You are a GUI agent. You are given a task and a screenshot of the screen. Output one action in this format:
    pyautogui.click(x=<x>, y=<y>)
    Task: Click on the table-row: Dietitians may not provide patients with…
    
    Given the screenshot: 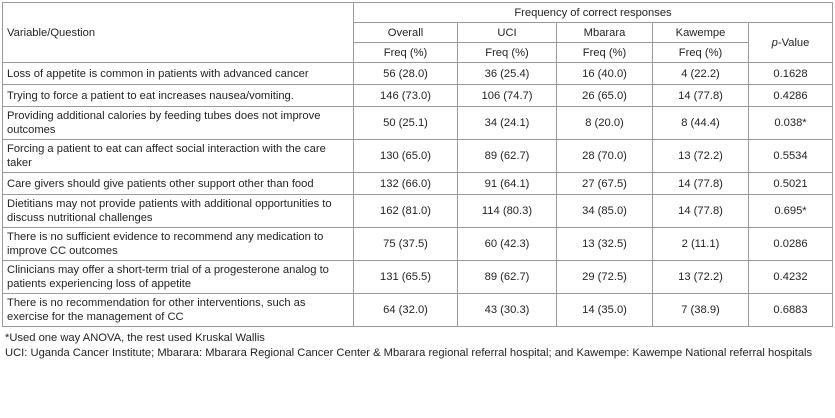 What is the action you would take?
    pyautogui.click(x=417, y=211)
    